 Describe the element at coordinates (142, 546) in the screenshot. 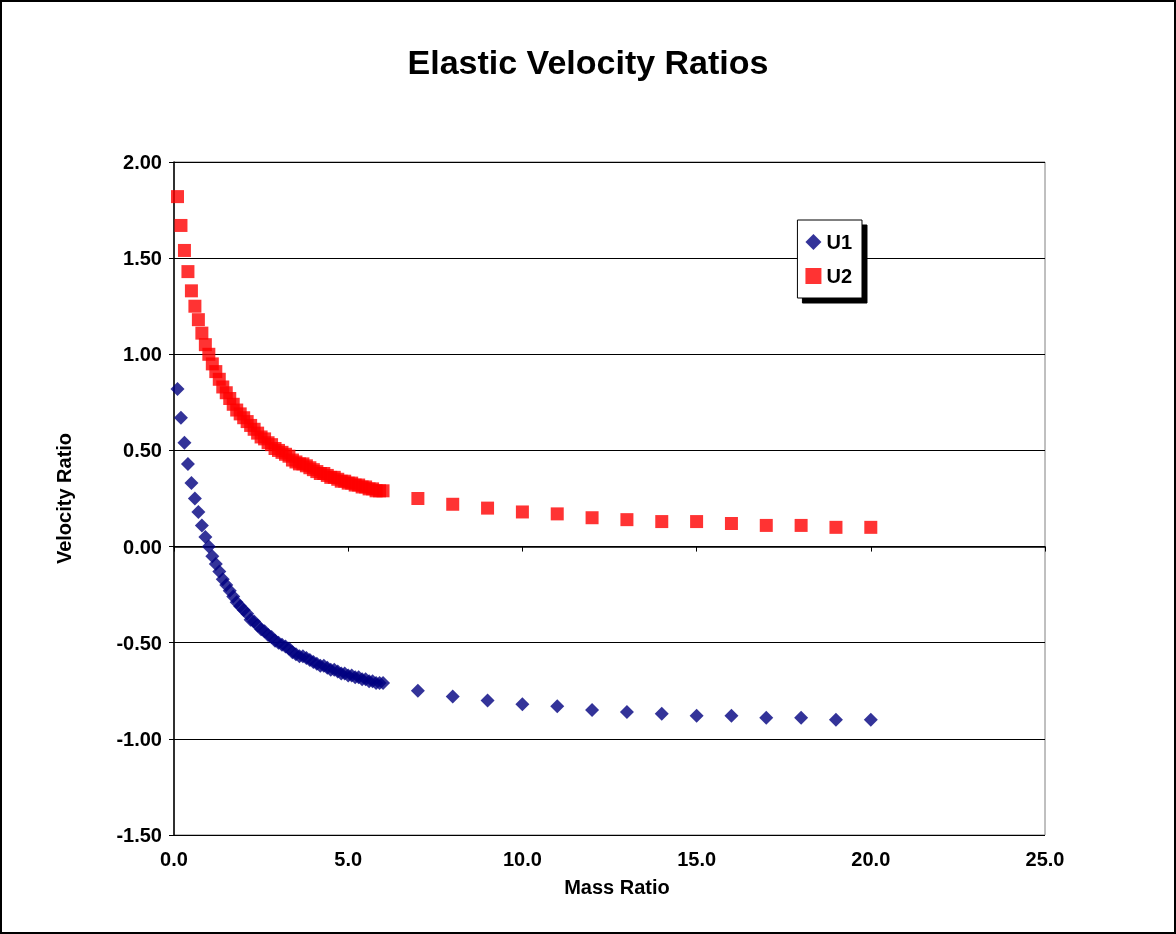

I see `y-tick-label: 0.00` at that location.